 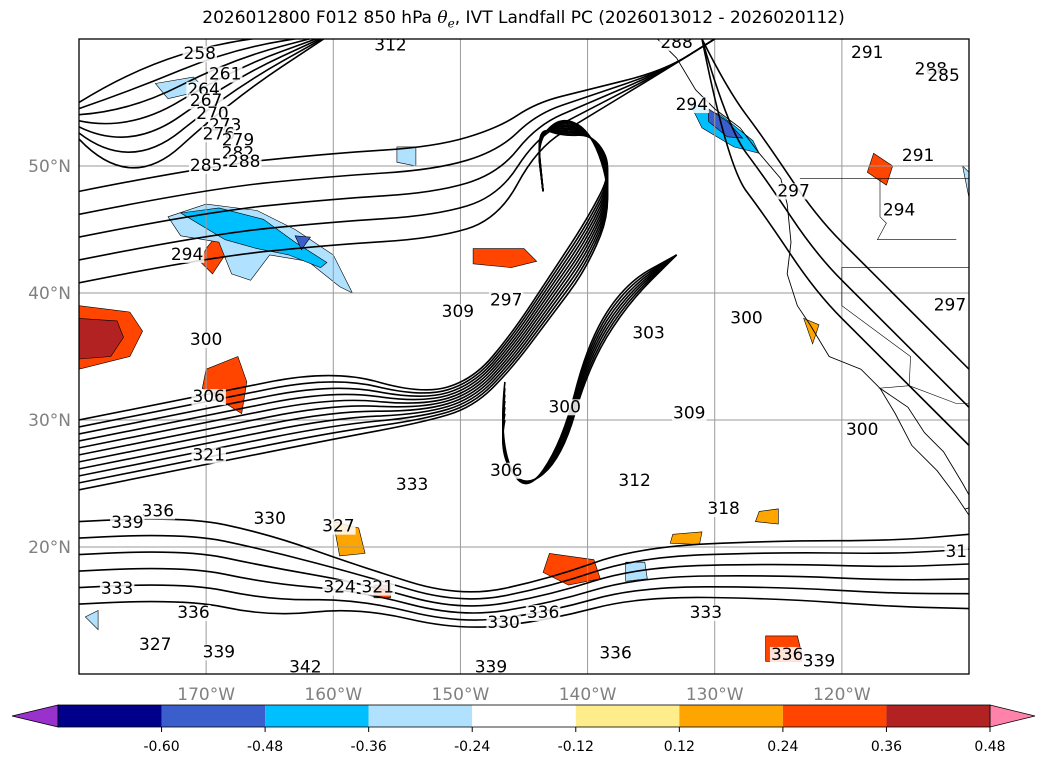 I want to click on contour-label-31: 303, so click(x=648, y=334).